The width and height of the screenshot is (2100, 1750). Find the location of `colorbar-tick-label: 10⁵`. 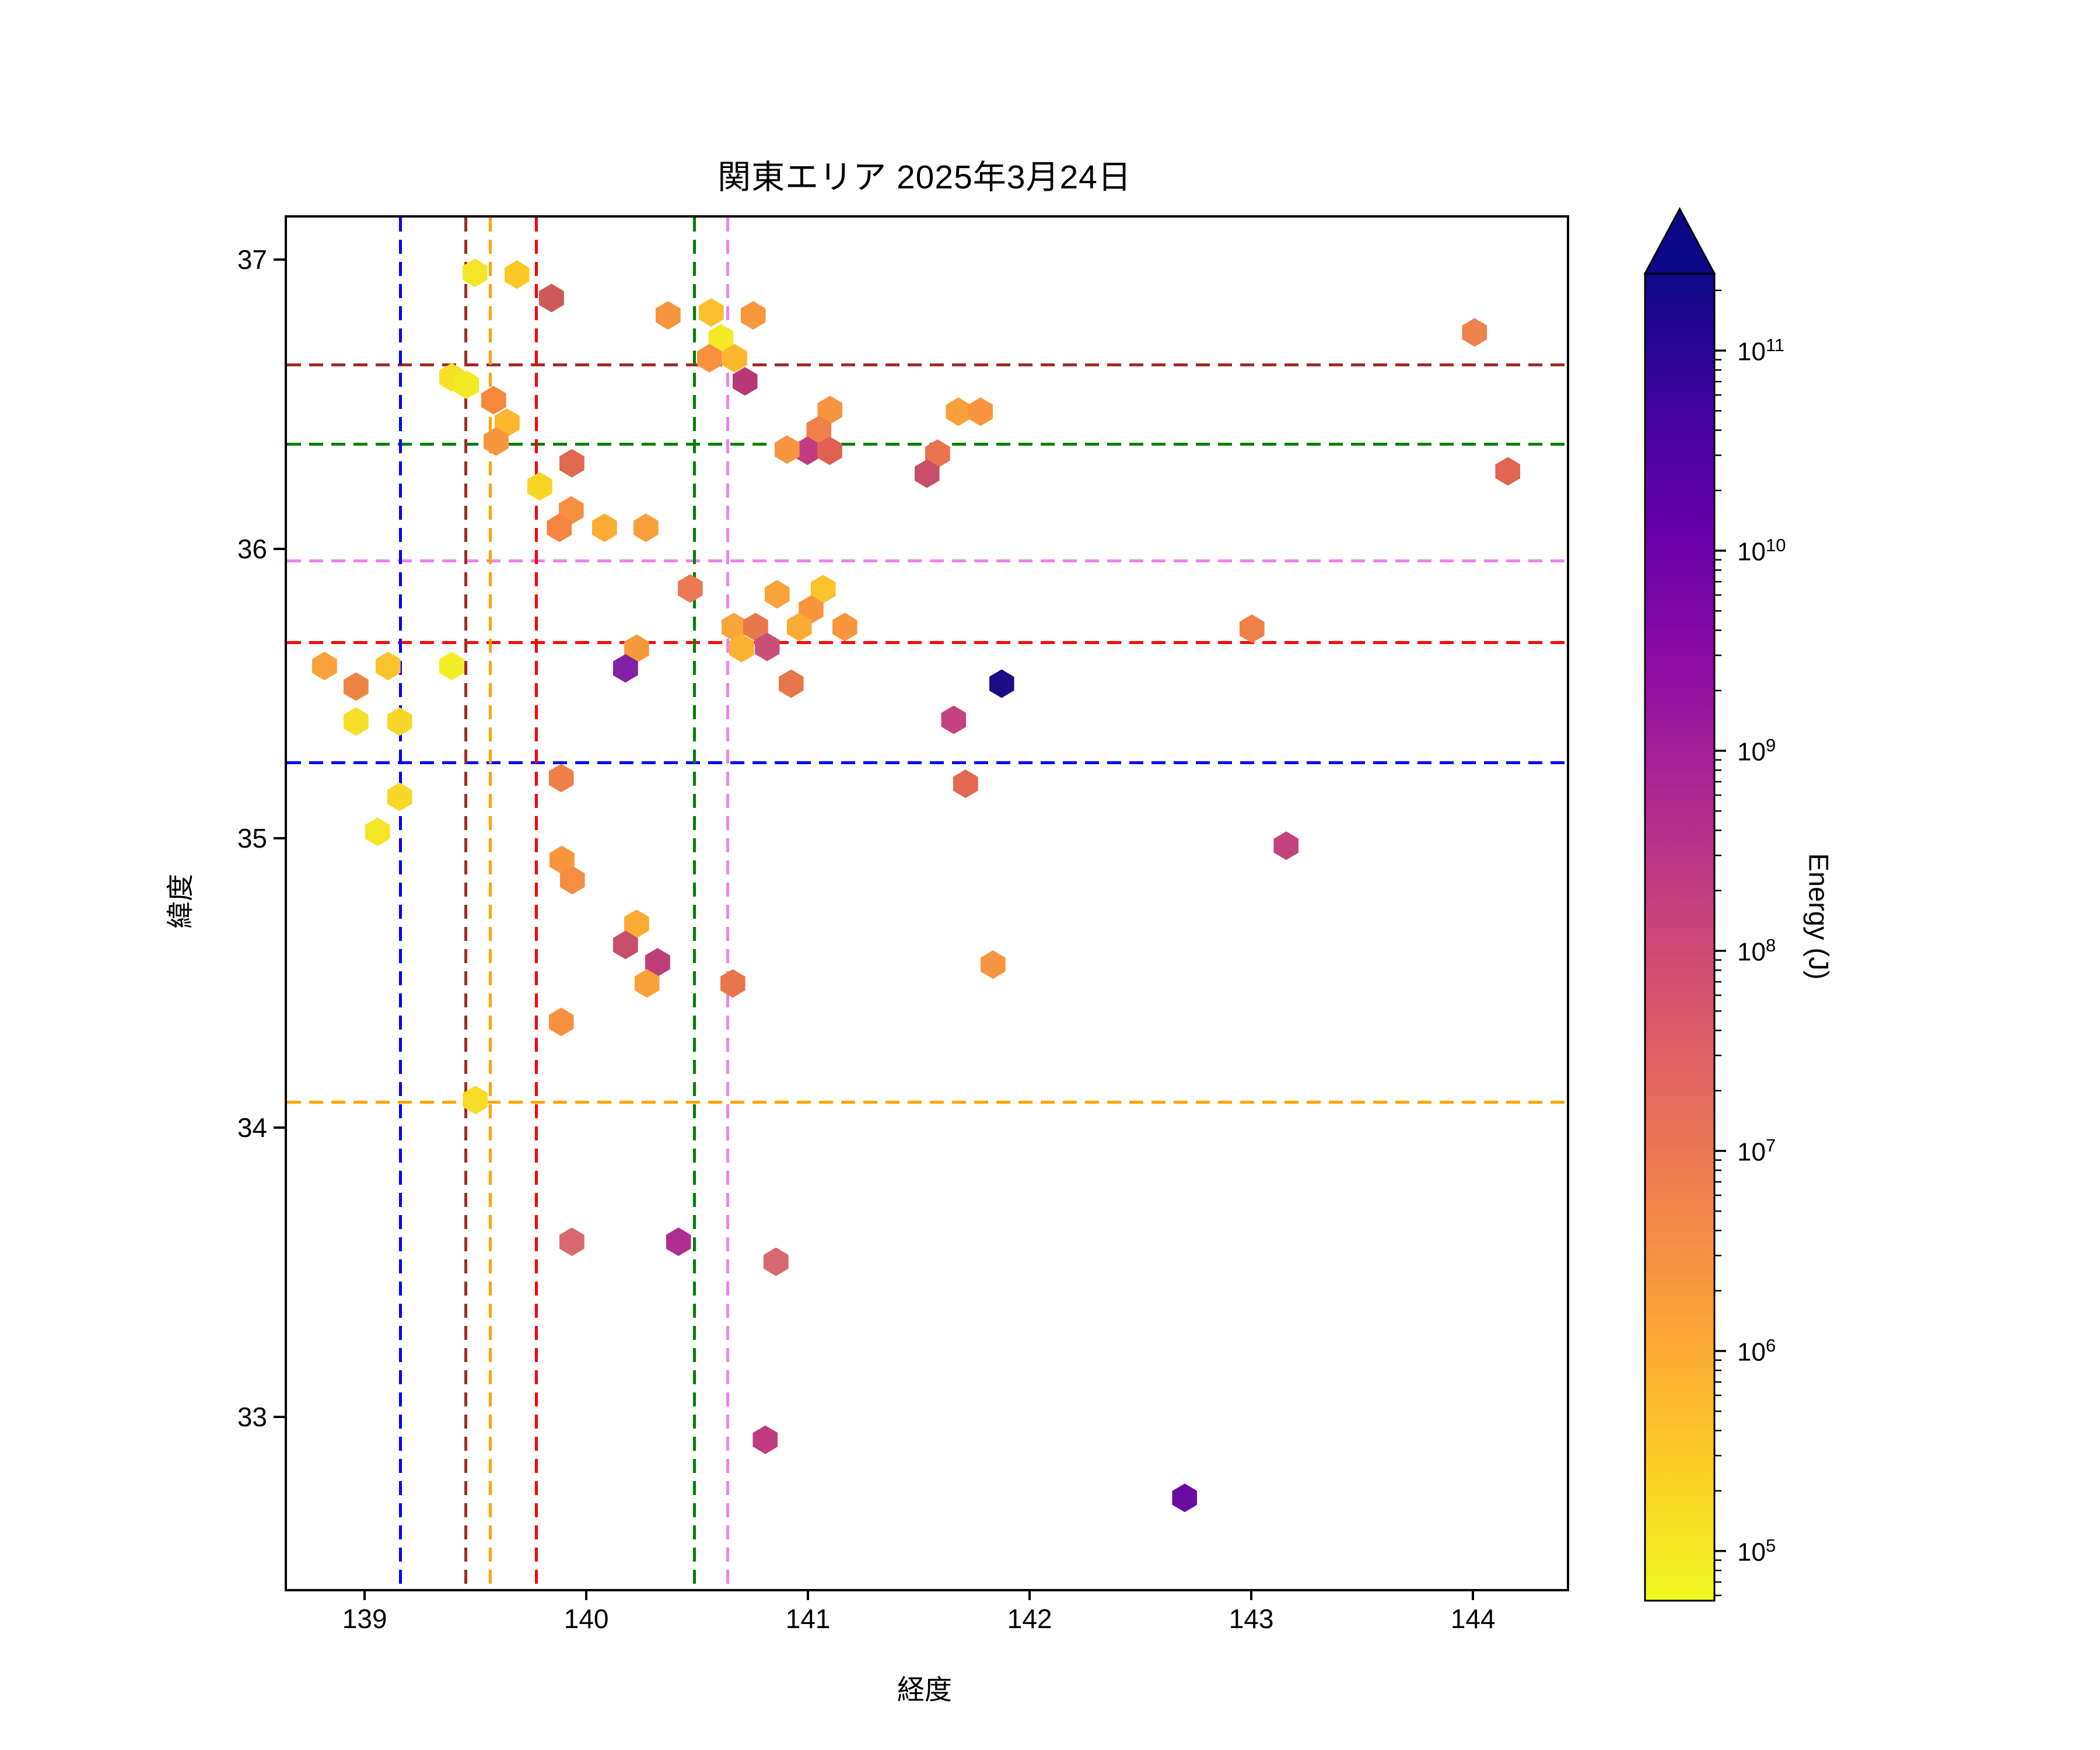

colorbar-tick-label: 10⁵ is located at coordinates (1756, 1551).